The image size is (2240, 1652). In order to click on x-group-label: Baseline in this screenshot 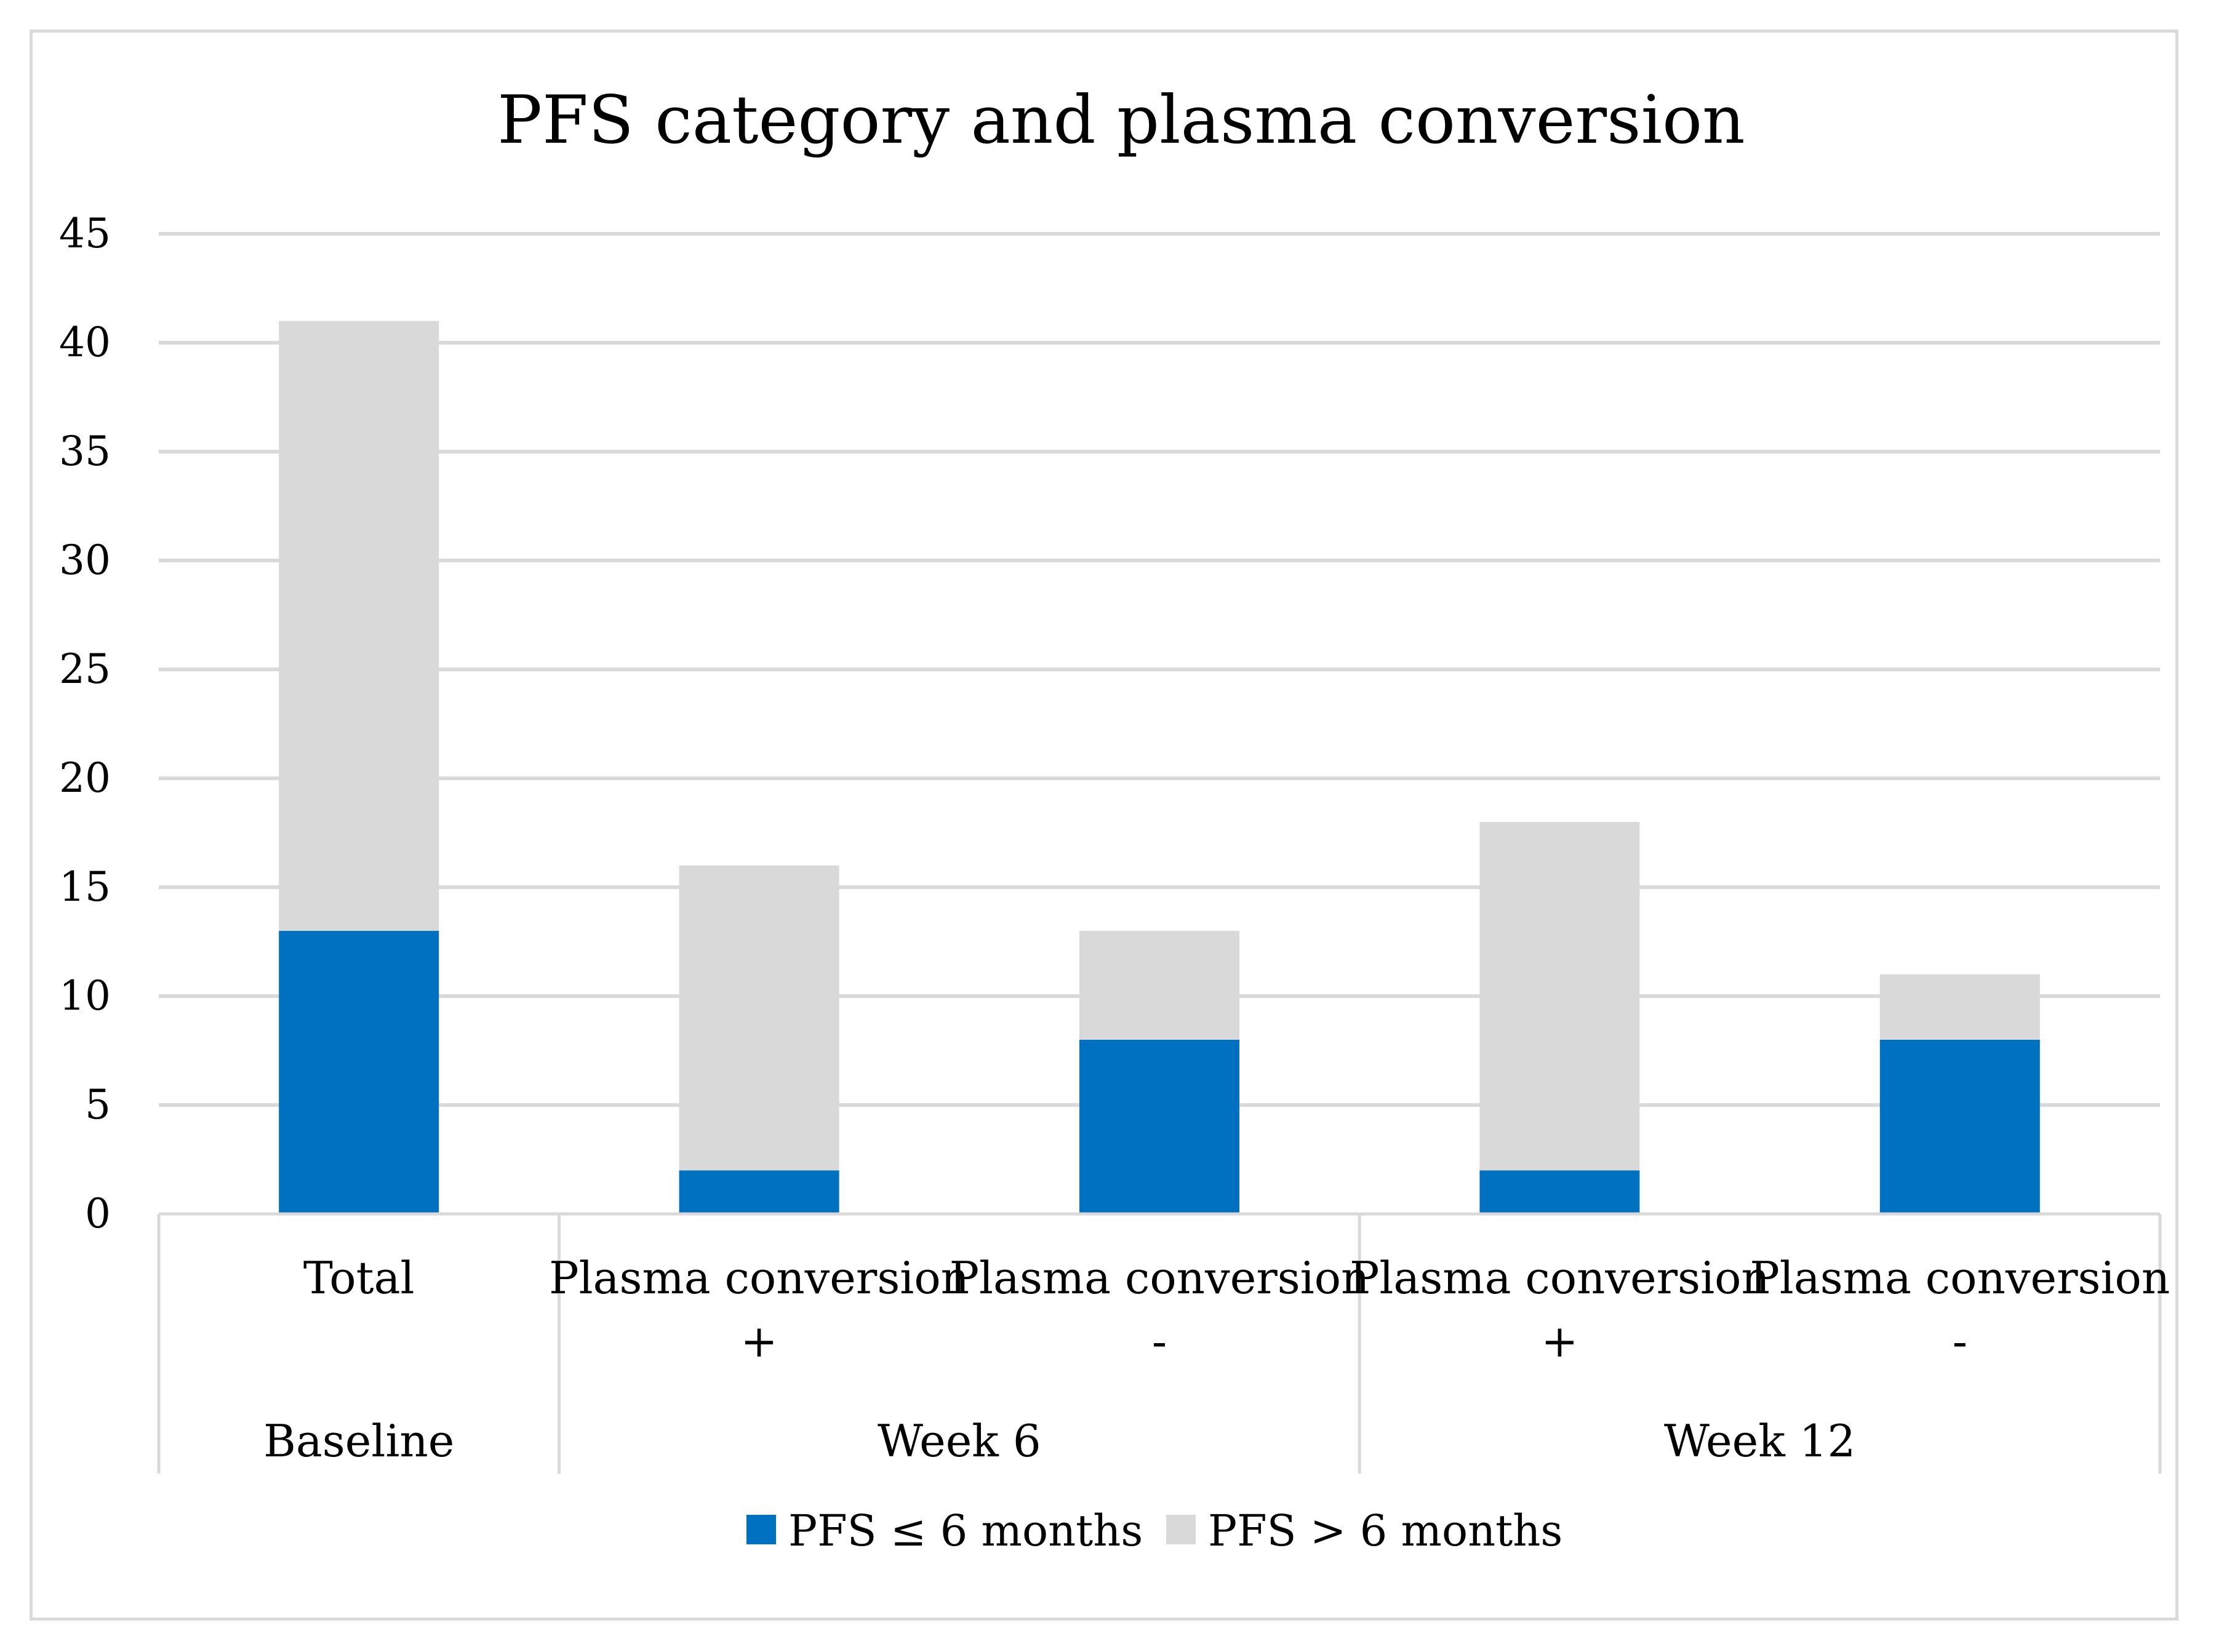, I will do `click(358, 1441)`.